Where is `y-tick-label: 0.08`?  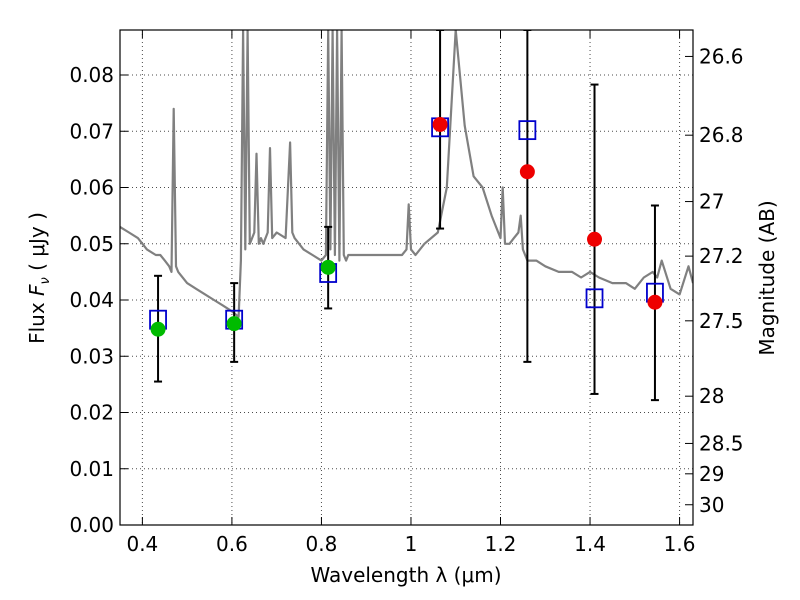
y-tick-label: 0.08 is located at coordinates (91, 75).